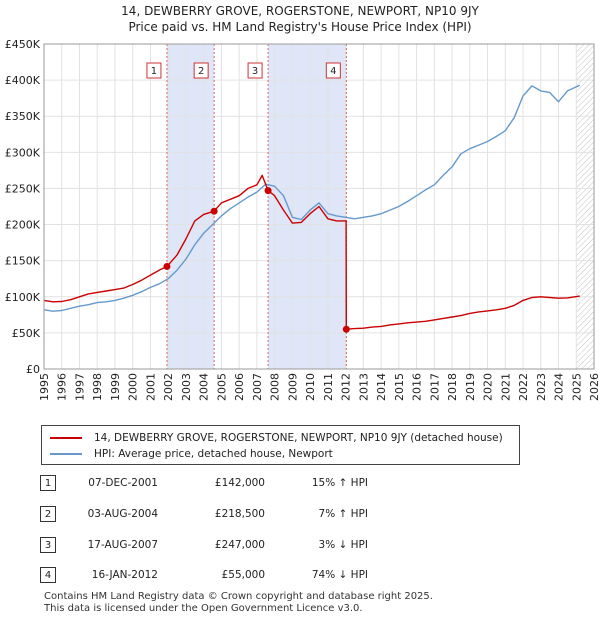 Image resolution: width=600 pixels, height=620 pixels. I want to click on sale-marker-label: 4, so click(333, 71).